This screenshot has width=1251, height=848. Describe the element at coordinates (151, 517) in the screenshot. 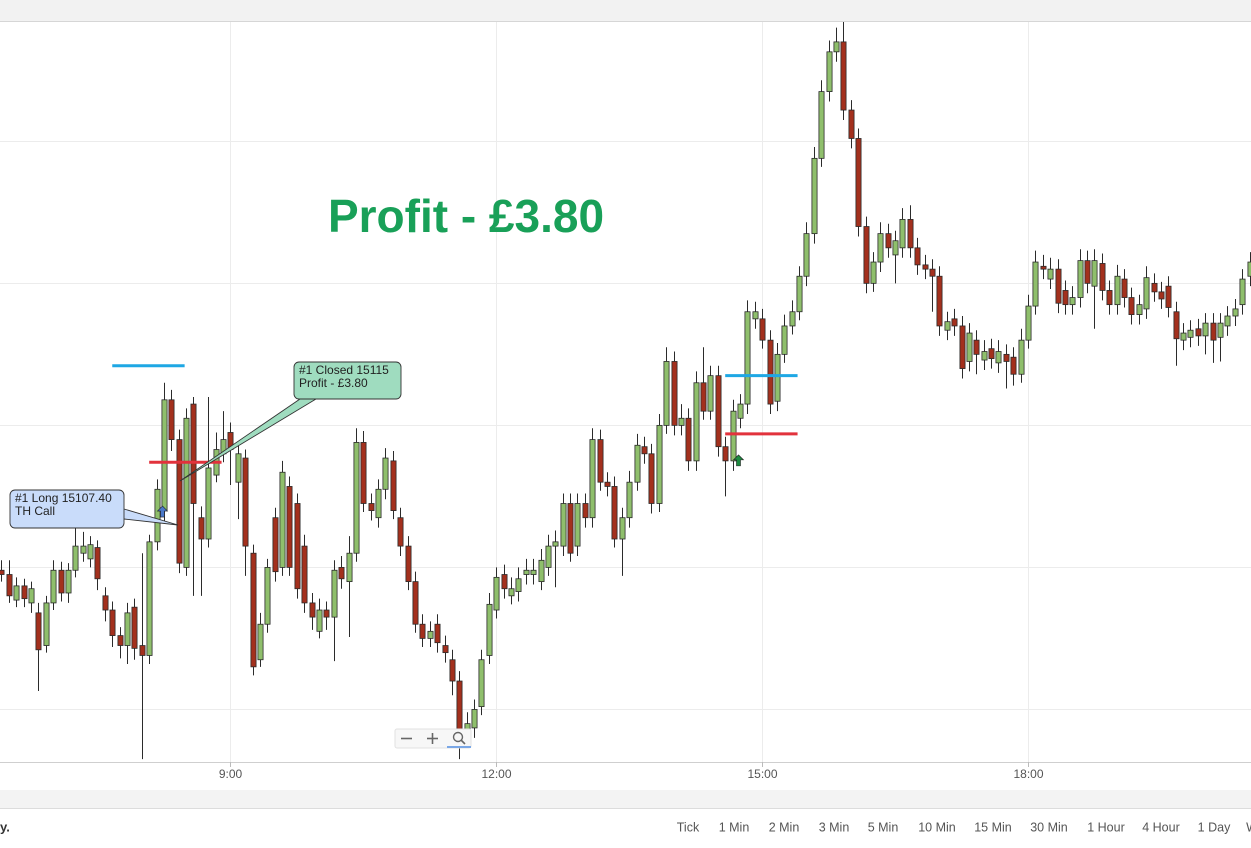

I see `callout-tail` at that location.